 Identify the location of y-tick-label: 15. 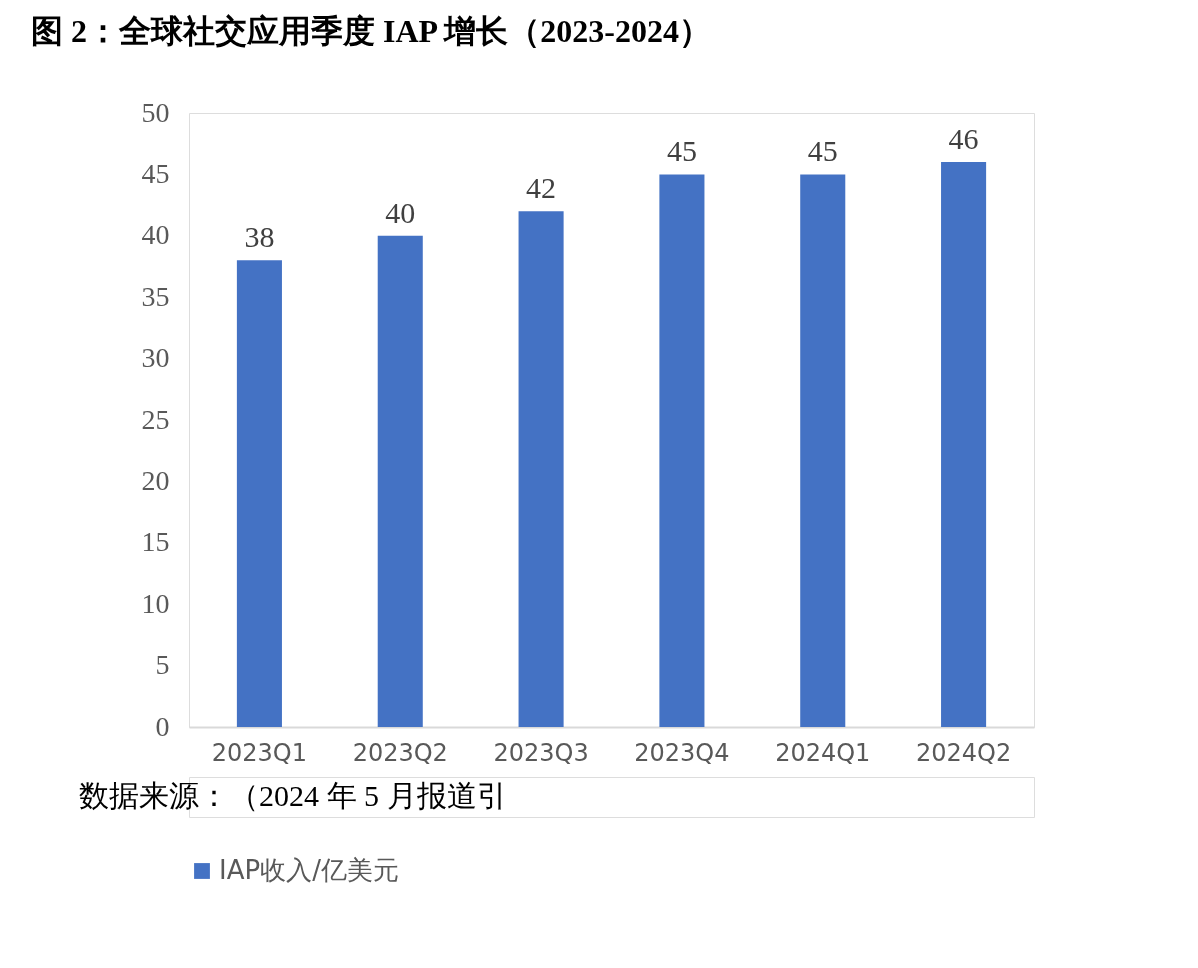
(155, 542).